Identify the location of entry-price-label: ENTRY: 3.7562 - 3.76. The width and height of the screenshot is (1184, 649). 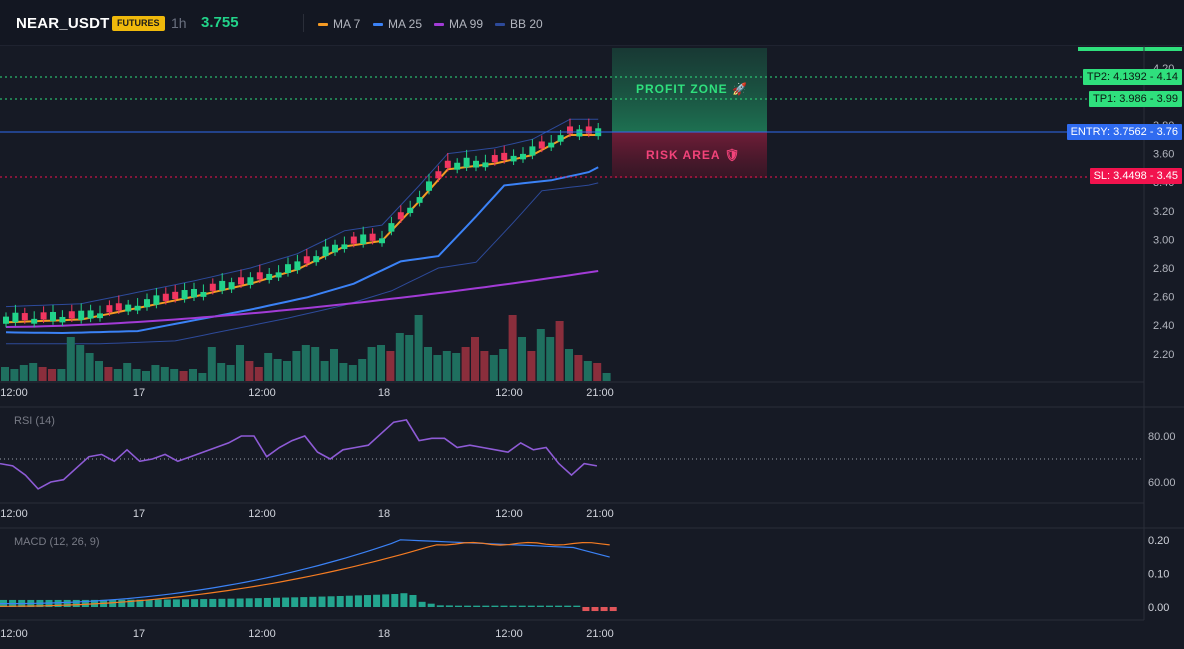
(1124, 132).